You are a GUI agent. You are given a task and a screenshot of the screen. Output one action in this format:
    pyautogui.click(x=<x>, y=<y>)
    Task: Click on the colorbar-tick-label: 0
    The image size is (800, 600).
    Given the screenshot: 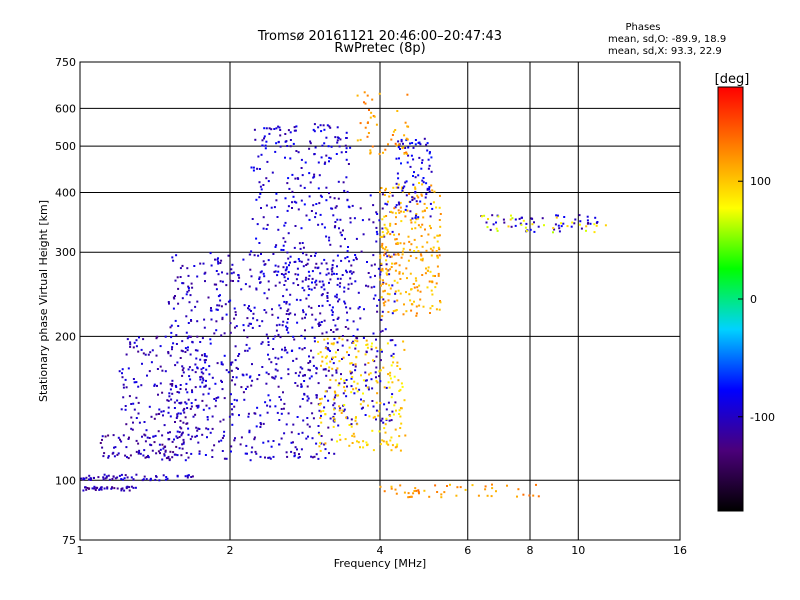 What is the action you would take?
    pyautogui.click(x=753, y=299)
    